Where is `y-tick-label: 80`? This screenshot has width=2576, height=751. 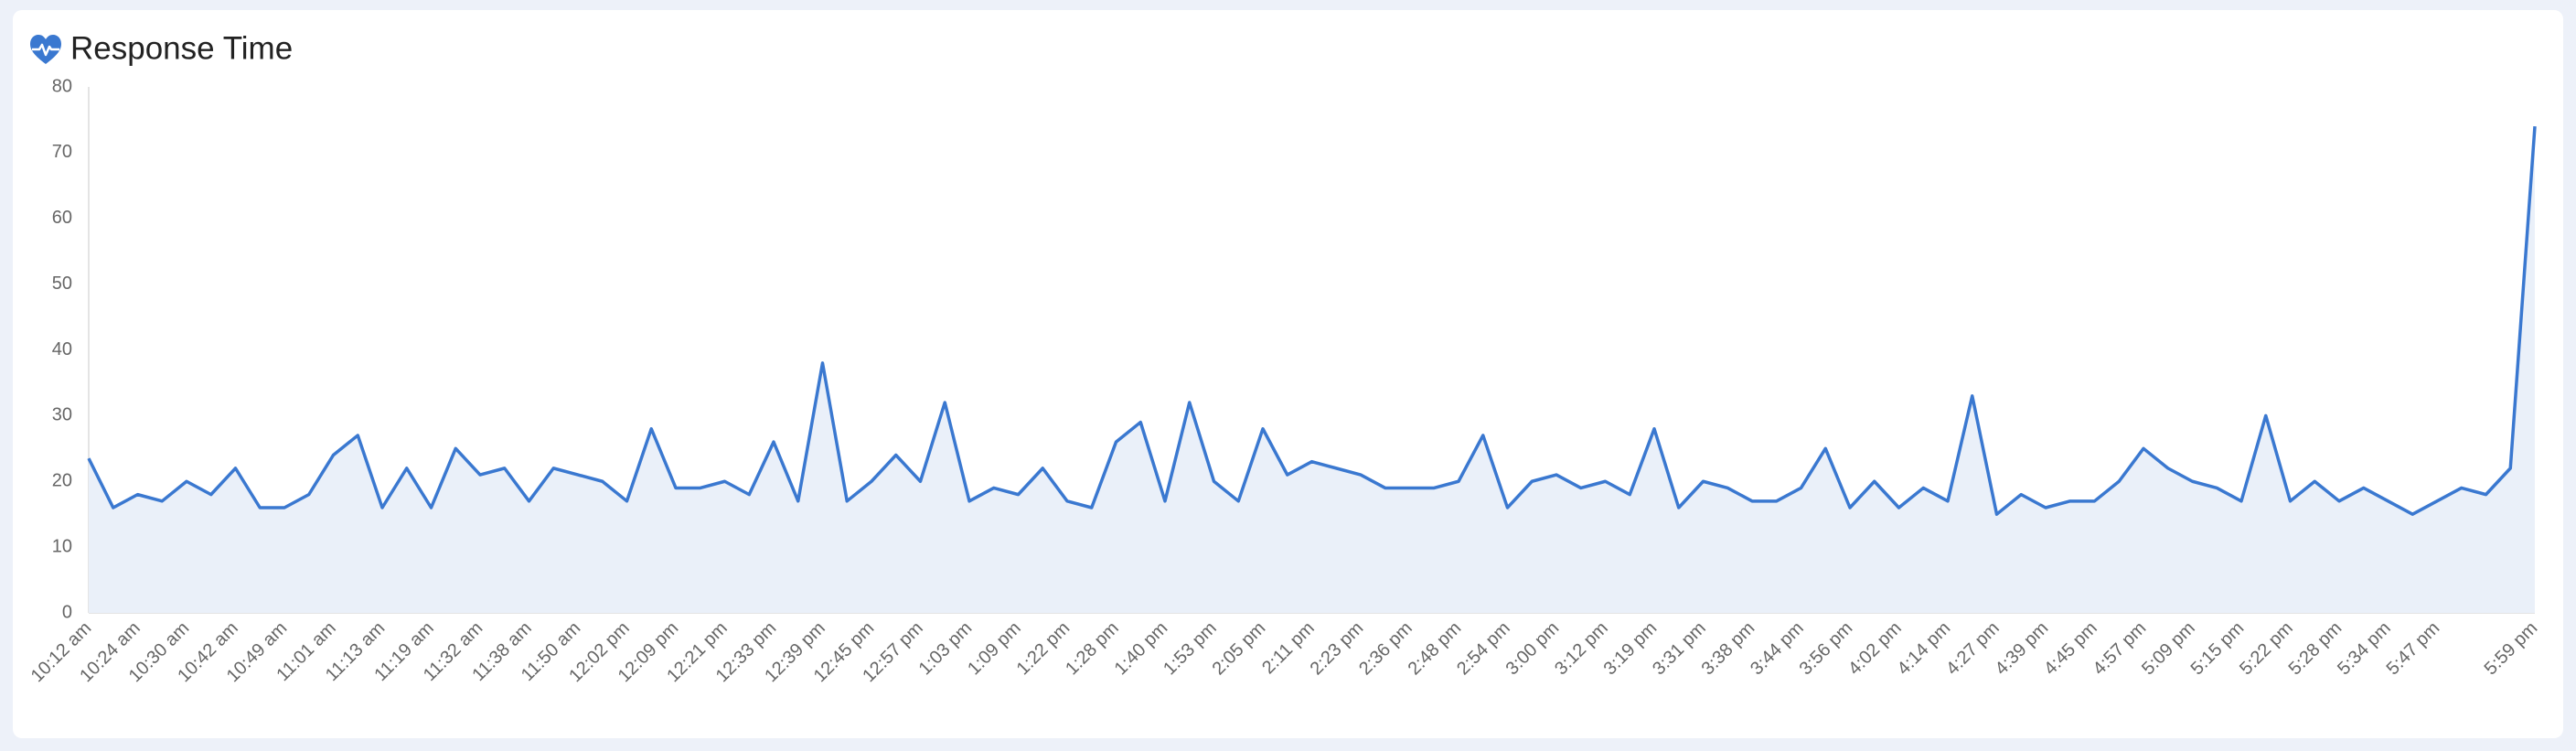 y-tick-label: 80 is located at coordinates (62, 86).